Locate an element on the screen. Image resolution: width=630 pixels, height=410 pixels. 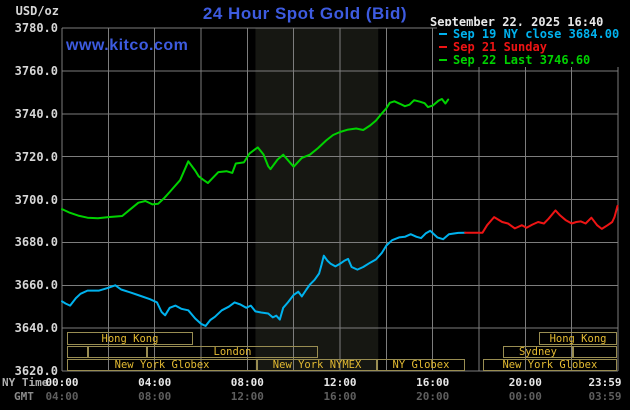
legend-label-sep21: Sep 21 Sunday is located at coordinates (500, 46).